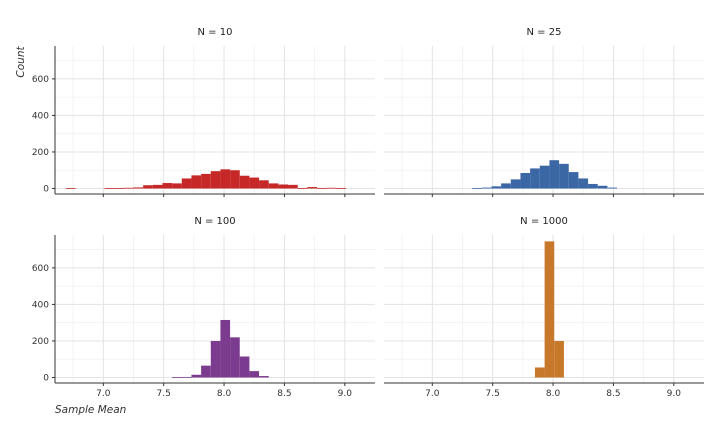 The height and width of the screenshot is (432, 720). What do you see at coordinates (544, 221) in the screenshot?
I see `panel-title: N = 1000` at bounding box center [544, 221].